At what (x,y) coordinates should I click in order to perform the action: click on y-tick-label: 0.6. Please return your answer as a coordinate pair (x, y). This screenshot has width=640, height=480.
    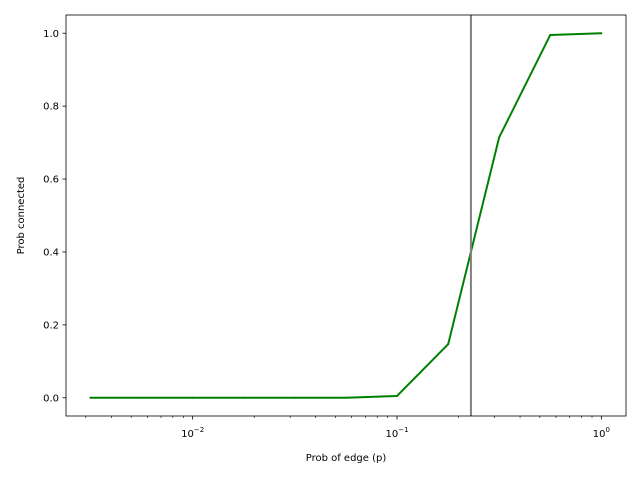
    Looking at the image, I should click on (51, 180).